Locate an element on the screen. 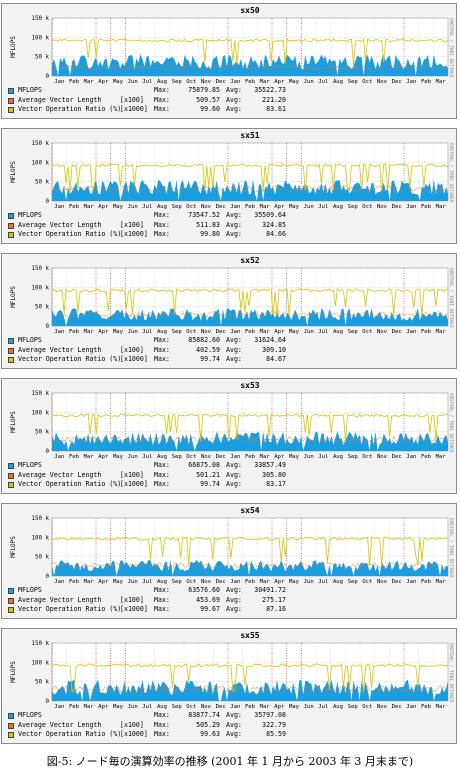 The height and width of the screenshot is (784, 460). chart-title: sx52 is located at coordinates (249, 260).